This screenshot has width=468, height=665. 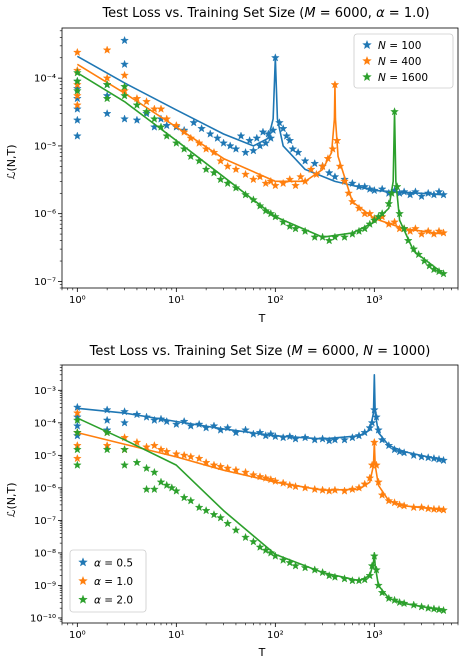 I want to click on x-tick-label: 10², so click(x=275, y=635).